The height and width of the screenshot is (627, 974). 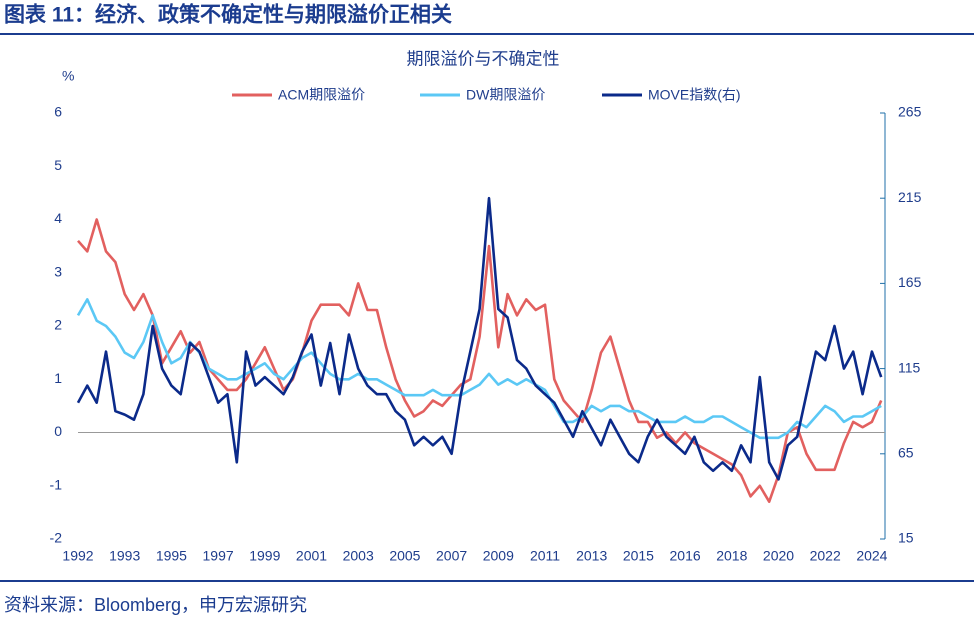 What do you see at coordinates (778, 556) in the screenshot?
I see `x-tick-label: 2020` at bounding box center [778, 556].